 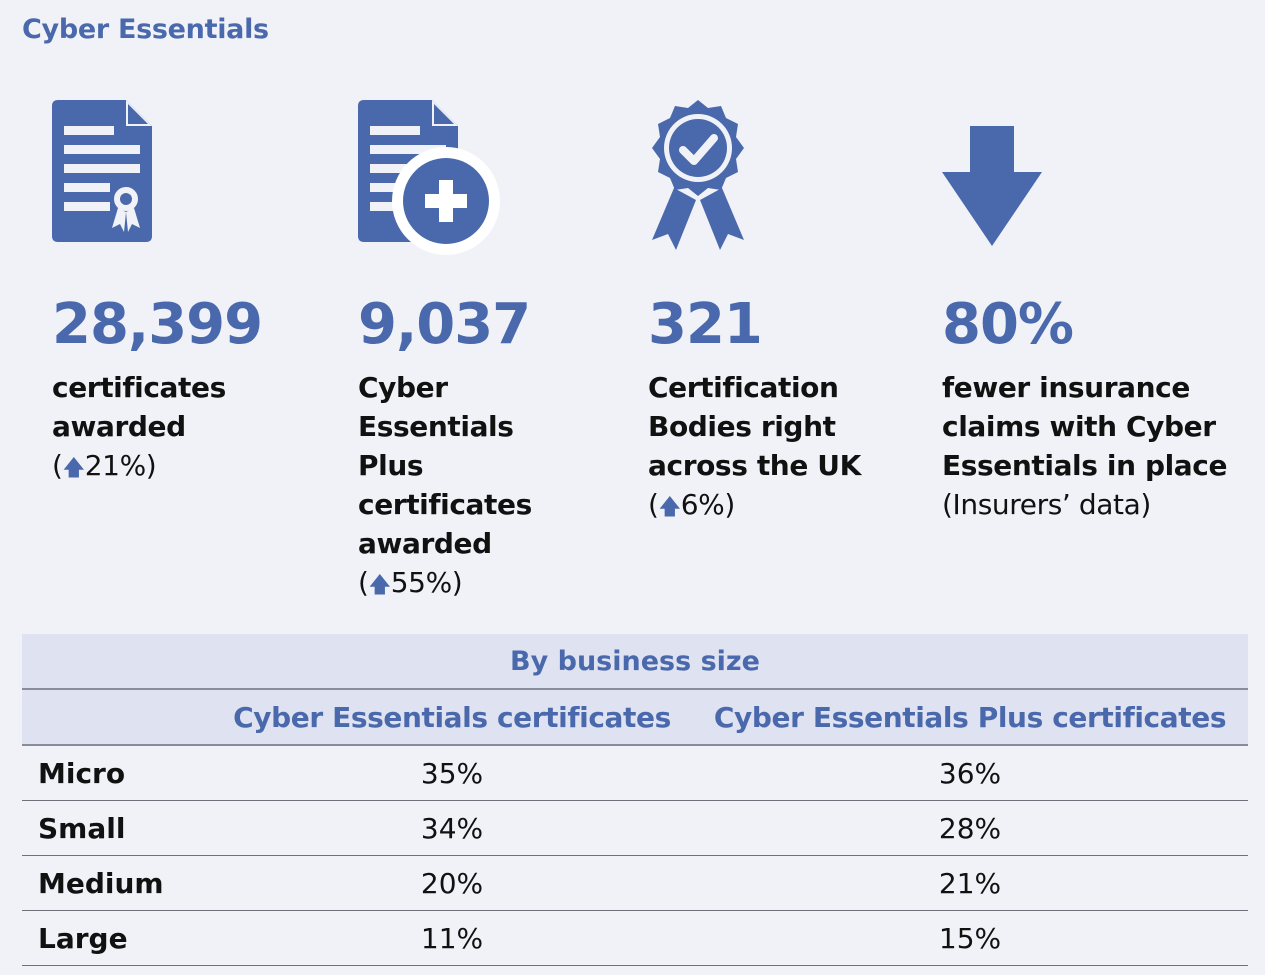 What do you see at coordinates (992, 186) in the screenshot?
I see `arrow-down-icon` at bounding box center [992, 186].